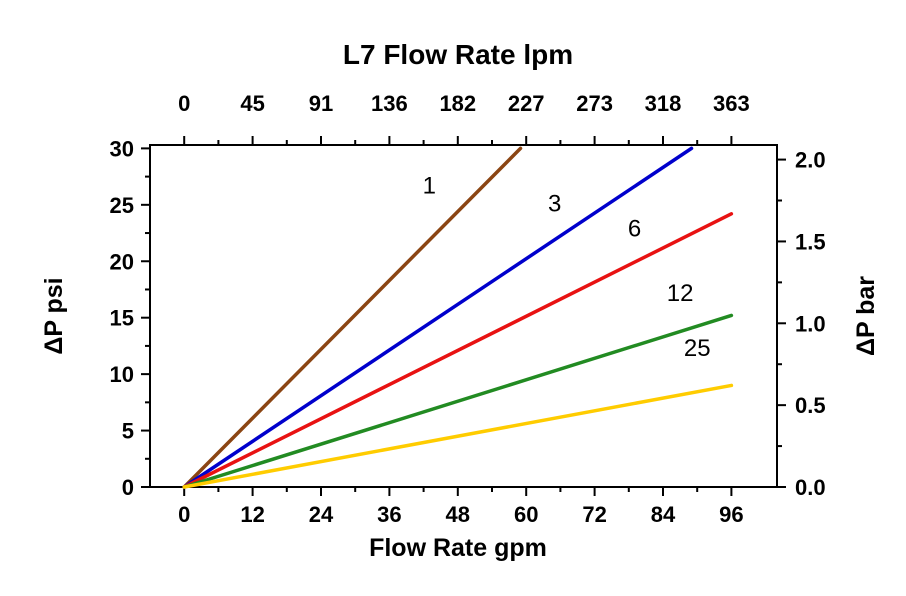 The height and width of the screenshot is (596, 906). Describe the element at coordinates (680, 293) in the screenshot. I see `series-label-12: 12` at that location.